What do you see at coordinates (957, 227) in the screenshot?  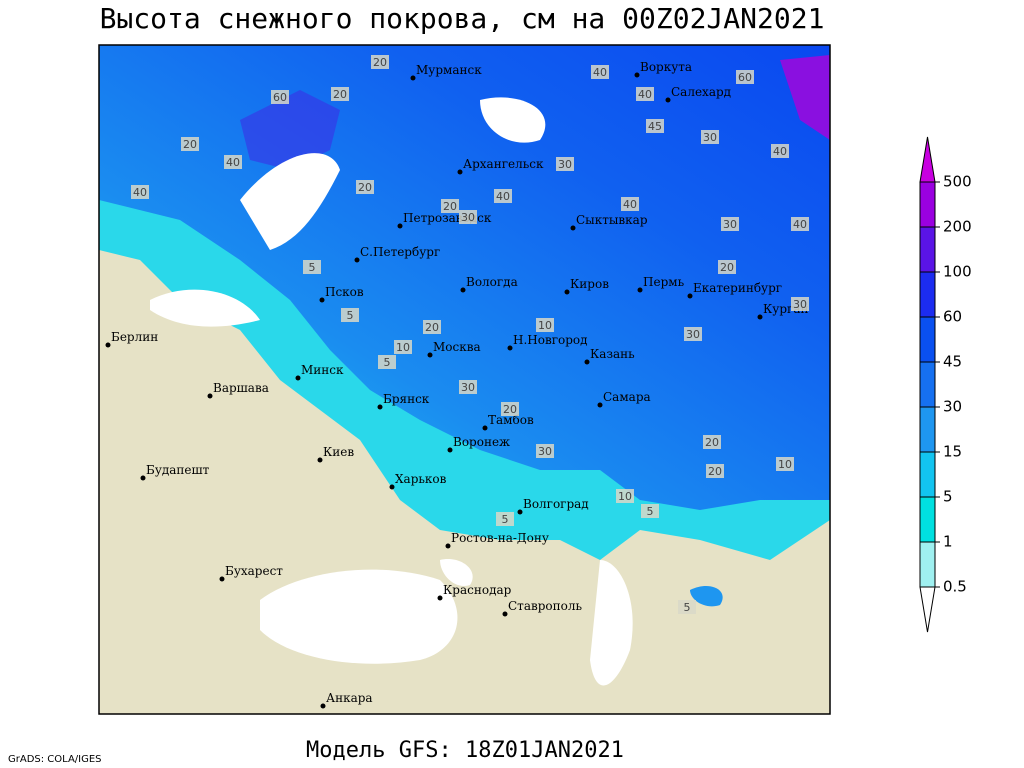 I see `legend-label: 200` at bounding box center [957, 227].